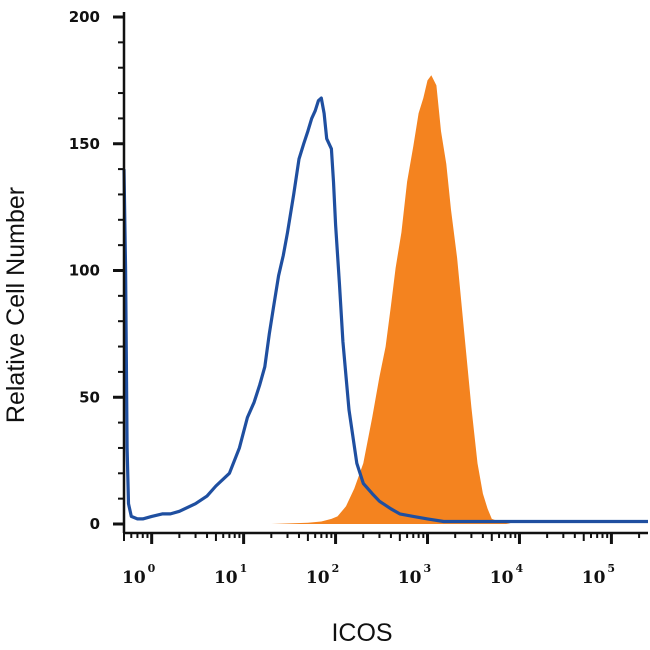 The image size is (650, 650). I want to click on y-axis-label: Relative Cell Number, so click(16, 305).